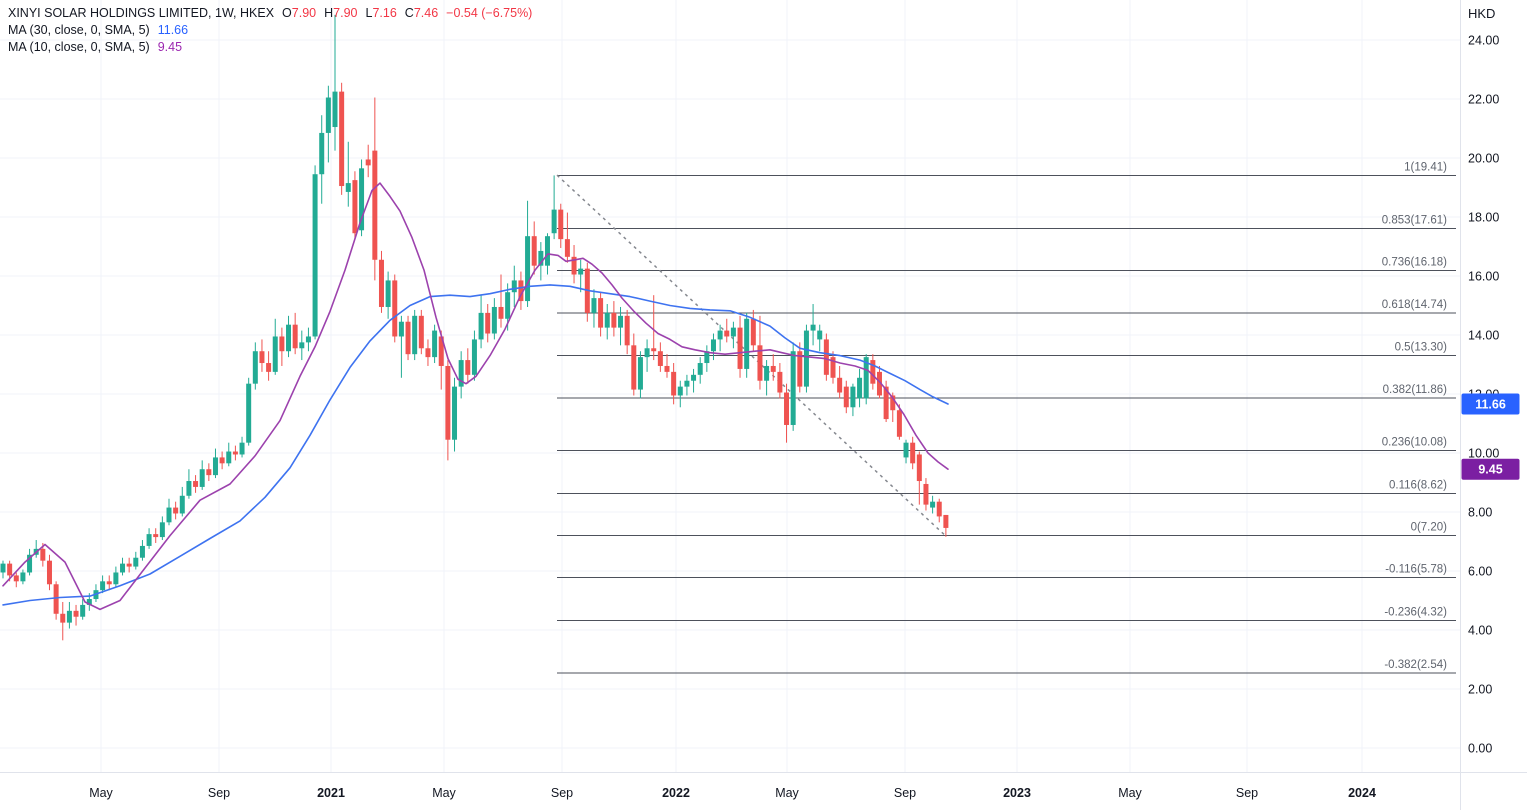 This screenshot has width=1527, height=810. Describe the element at coordinates (751, 355) in the screenshot. I see `trendline-dashed` at that location.